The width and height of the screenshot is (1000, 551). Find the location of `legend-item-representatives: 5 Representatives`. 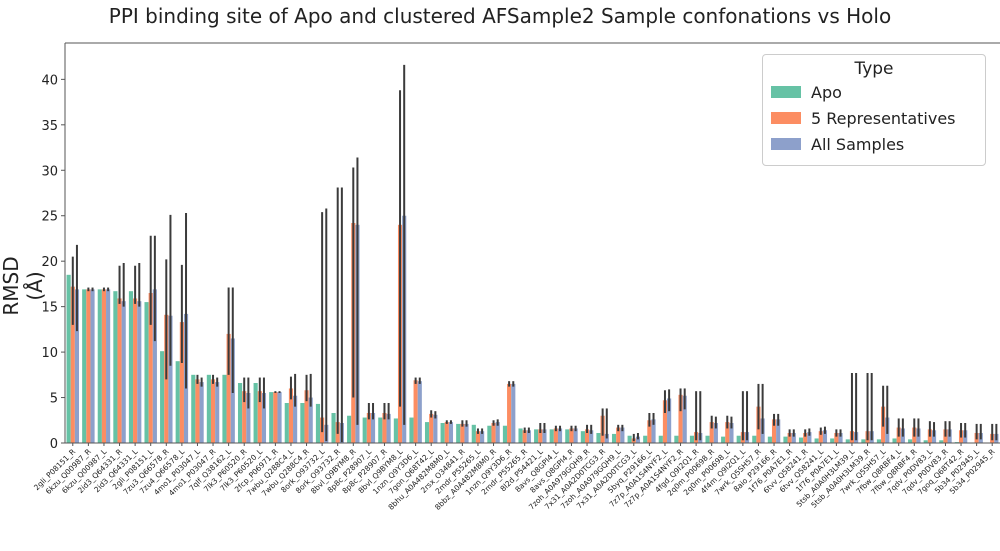

legend-item-representatives: 5 Representatives is located at coordinates (878, 118).